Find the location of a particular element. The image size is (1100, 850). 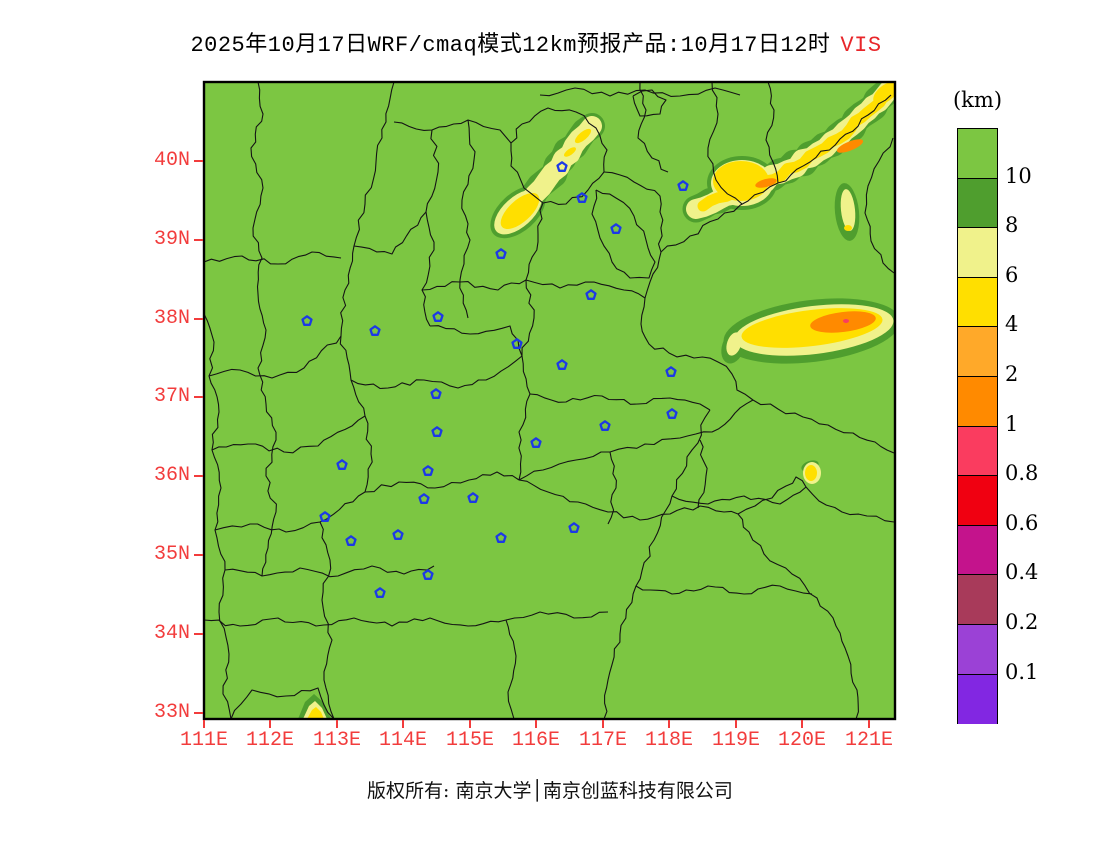

lon-label: 116E is located at coordinates (535, 740).